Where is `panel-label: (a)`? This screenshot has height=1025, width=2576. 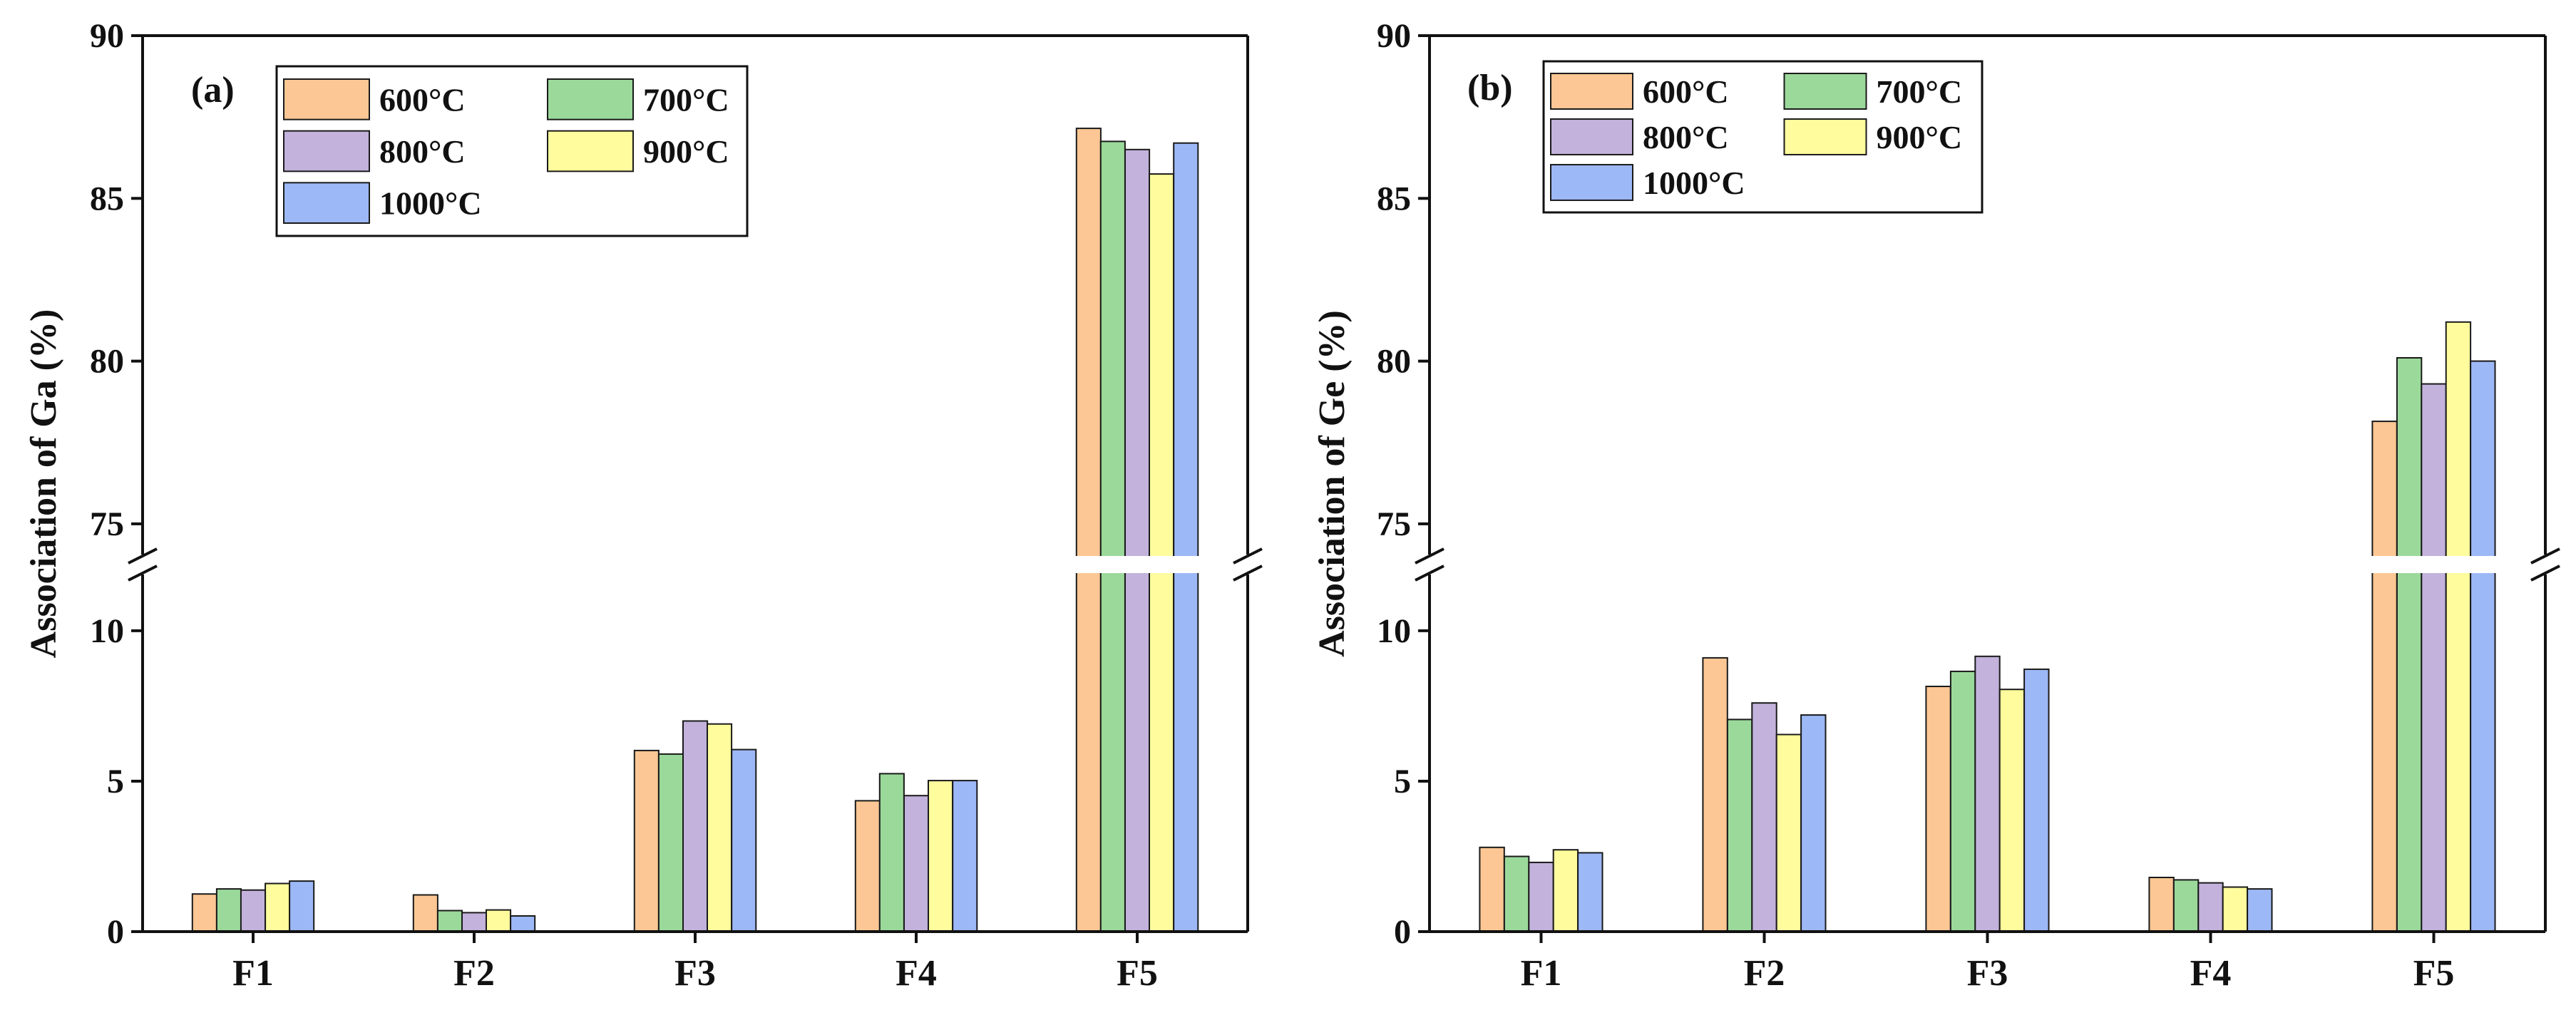 panel-label: (a) is located at coordinates (213, 90).